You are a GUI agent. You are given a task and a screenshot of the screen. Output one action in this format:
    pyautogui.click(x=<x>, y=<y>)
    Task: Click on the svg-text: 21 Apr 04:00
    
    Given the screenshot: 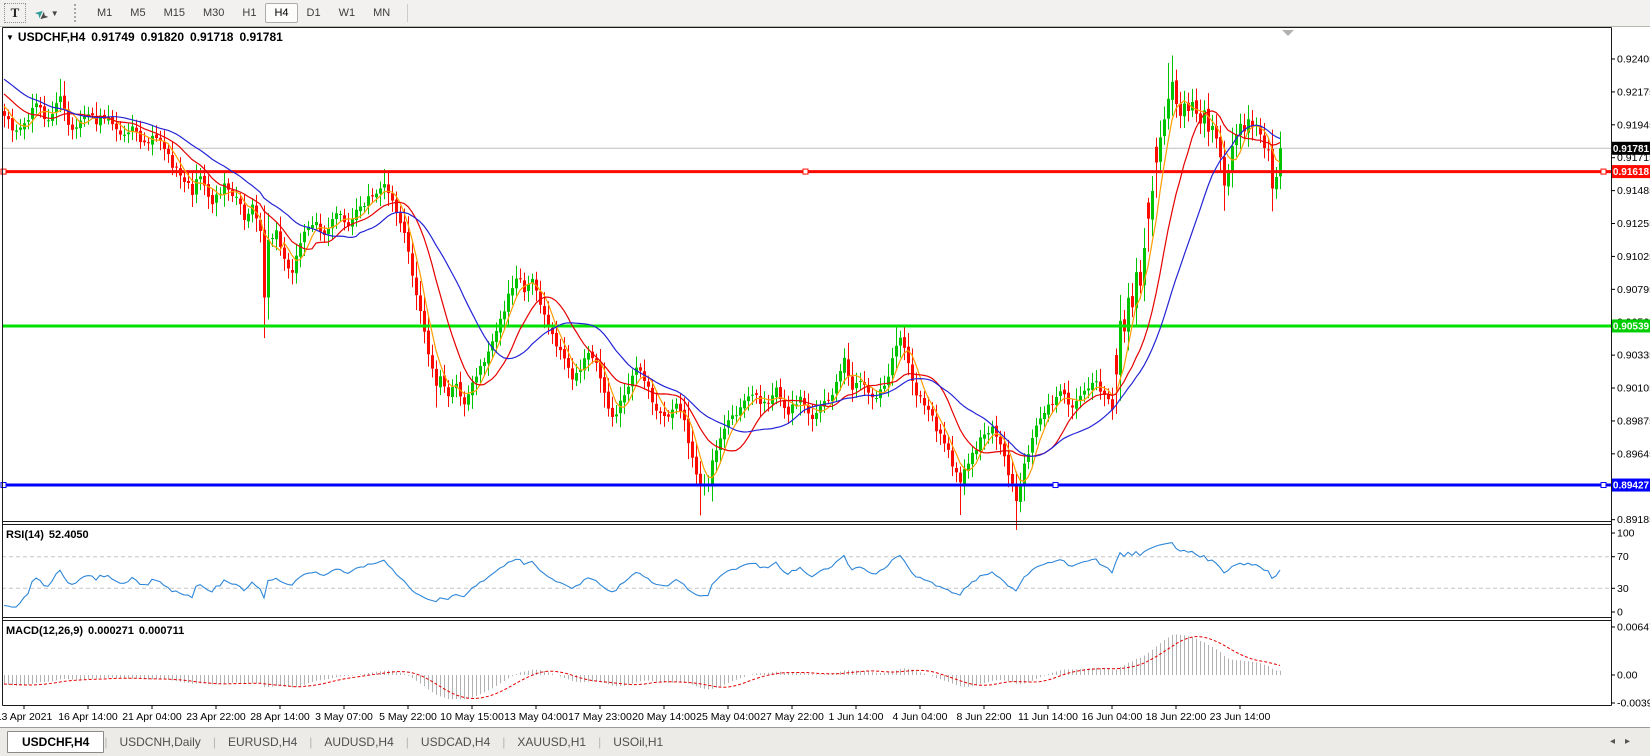 What is the action you would take?
    pyautogui.click(x=152, y=717)
    